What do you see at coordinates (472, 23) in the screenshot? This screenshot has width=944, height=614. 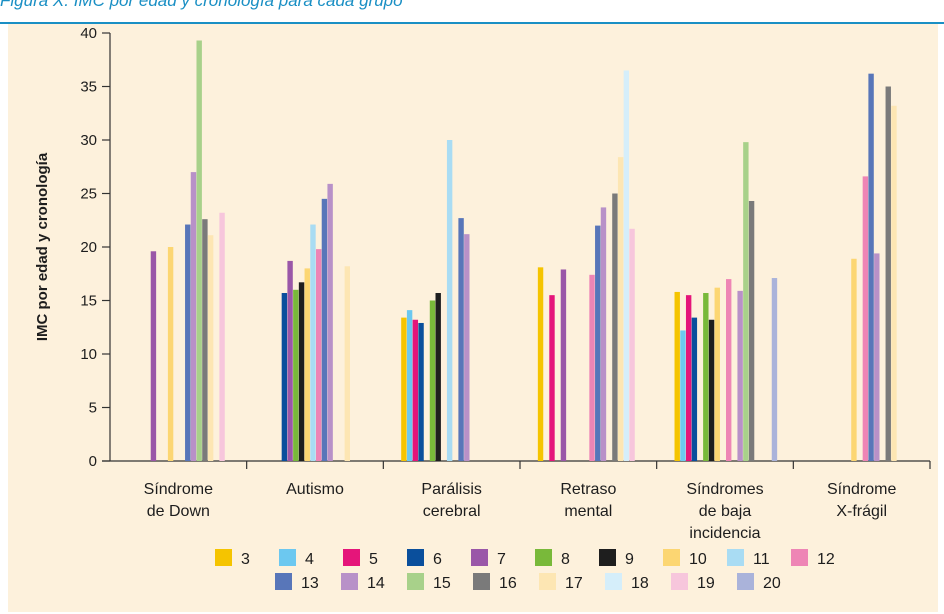 I see `caption-rule` at bounding box center [472, 23].